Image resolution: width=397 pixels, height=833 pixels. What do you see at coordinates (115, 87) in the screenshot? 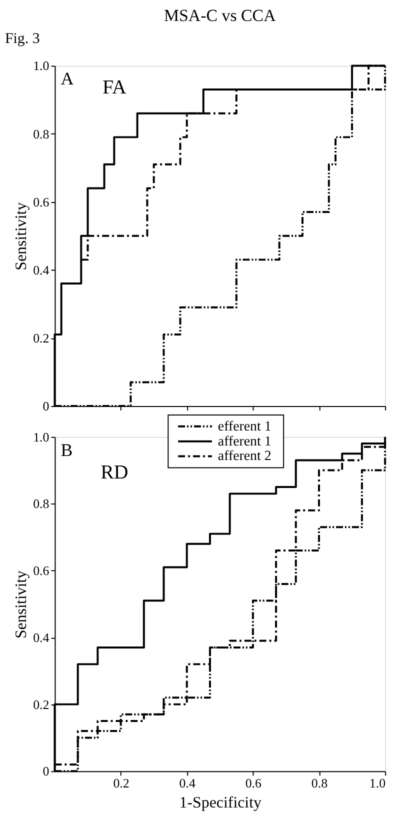
I see `annotation: FA` at bounding box center [115, 87].